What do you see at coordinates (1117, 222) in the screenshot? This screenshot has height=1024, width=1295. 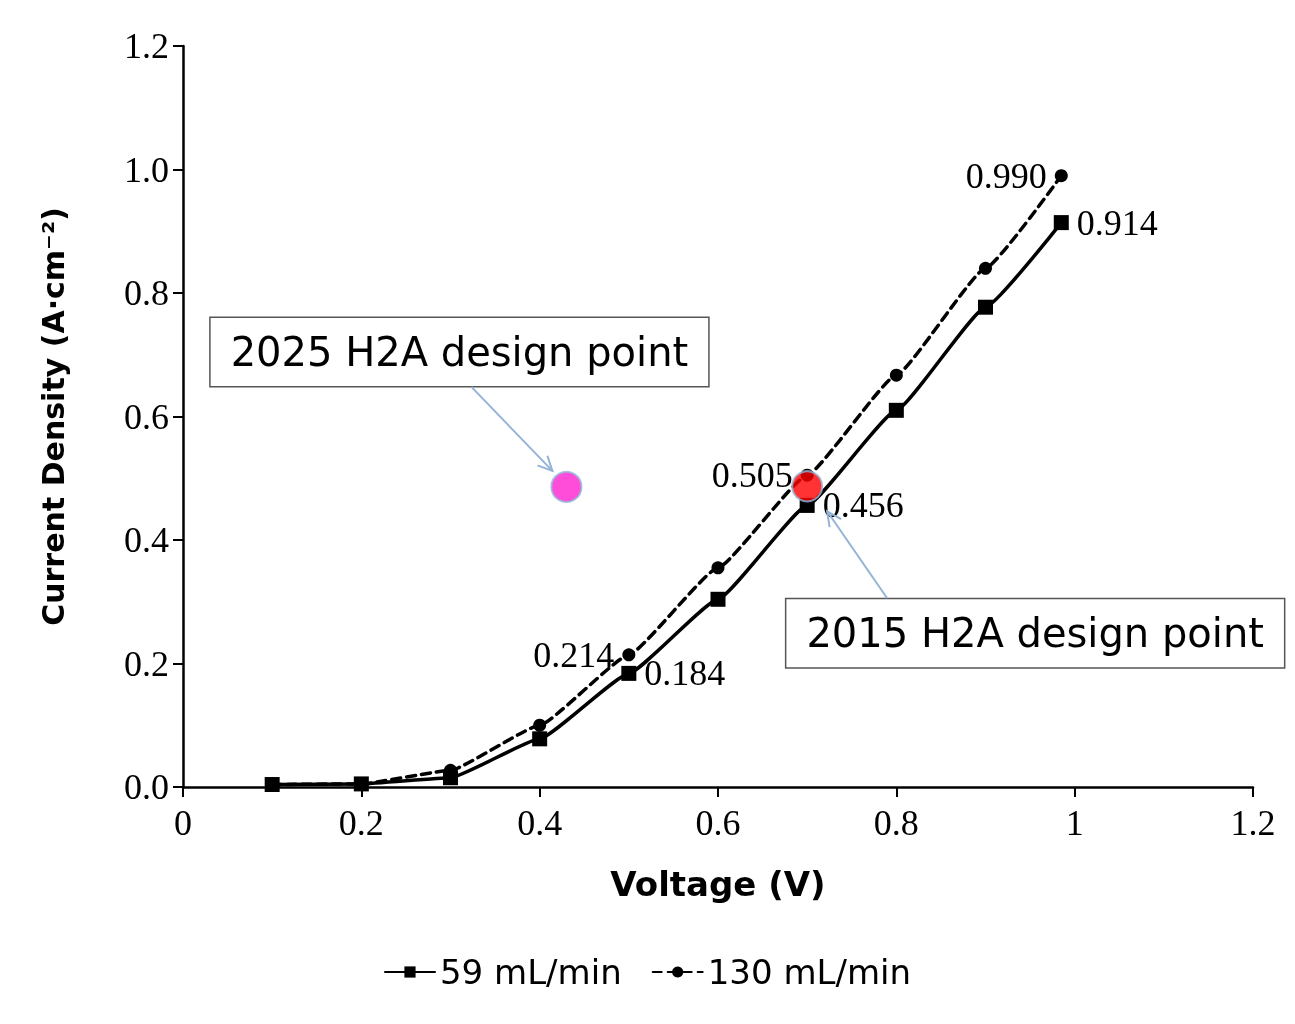 I see `data-label: 0.914` at bounding box center [1117, 222].